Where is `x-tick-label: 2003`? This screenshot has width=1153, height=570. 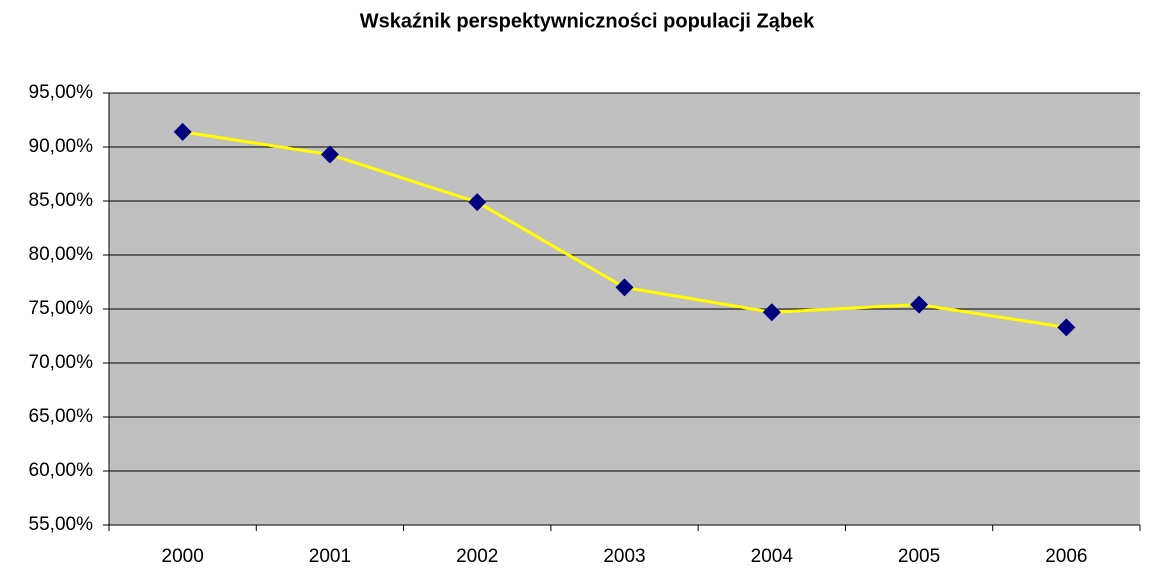
x-tick-label: 2003 is located at coordinates (624, 556).